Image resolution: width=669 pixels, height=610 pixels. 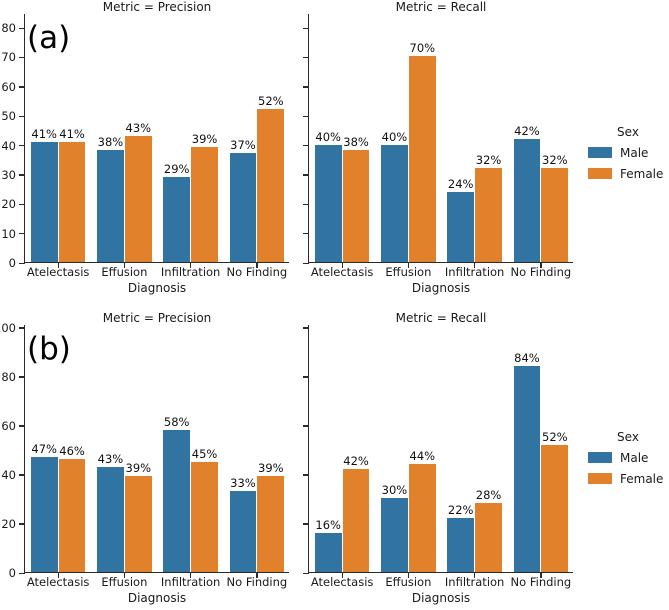 What do you see at coordinates (176, 421) in the screenshot?
I see `bar-value-label: 58%` at bounding box center [176, 421].